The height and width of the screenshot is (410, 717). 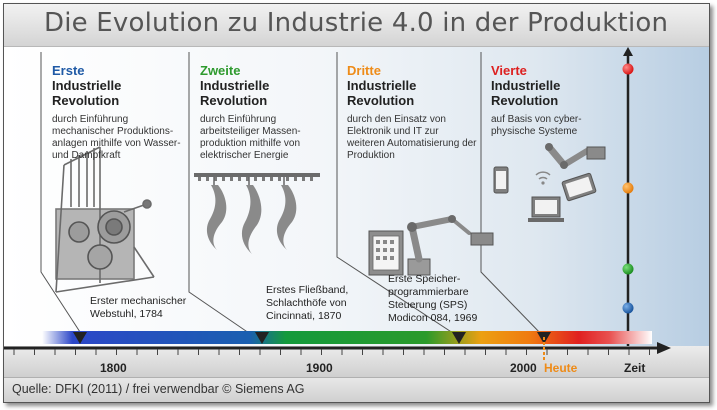 I want to click on tick-label-2000: 2000, so click(x=523, y=368).